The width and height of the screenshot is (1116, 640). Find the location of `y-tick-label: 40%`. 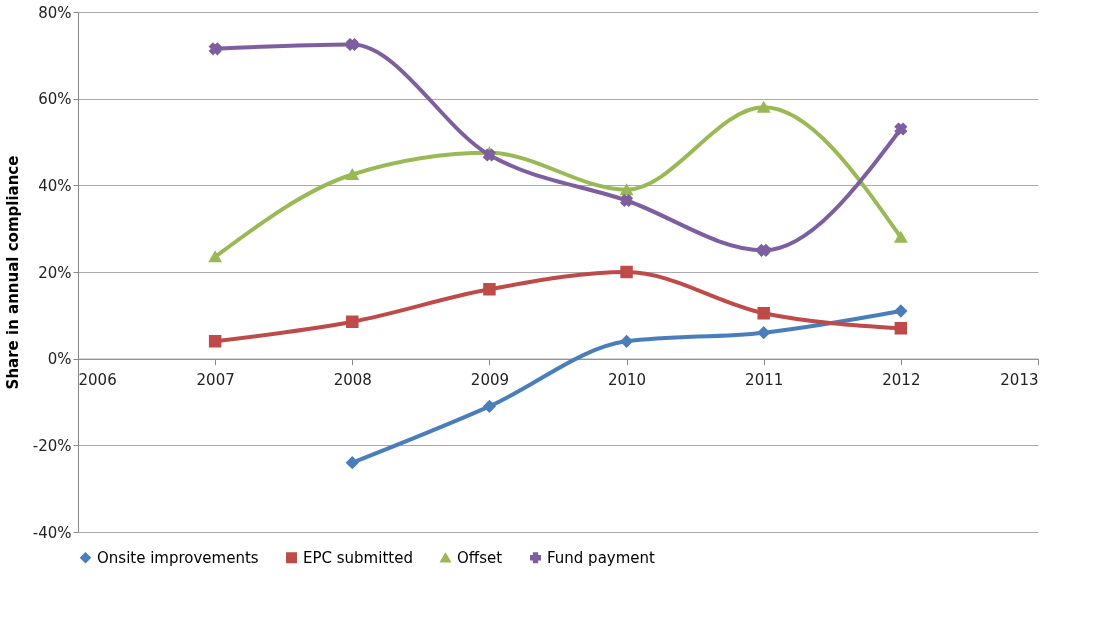

y-tick-label: 40% is located at coordinates (55, 185).